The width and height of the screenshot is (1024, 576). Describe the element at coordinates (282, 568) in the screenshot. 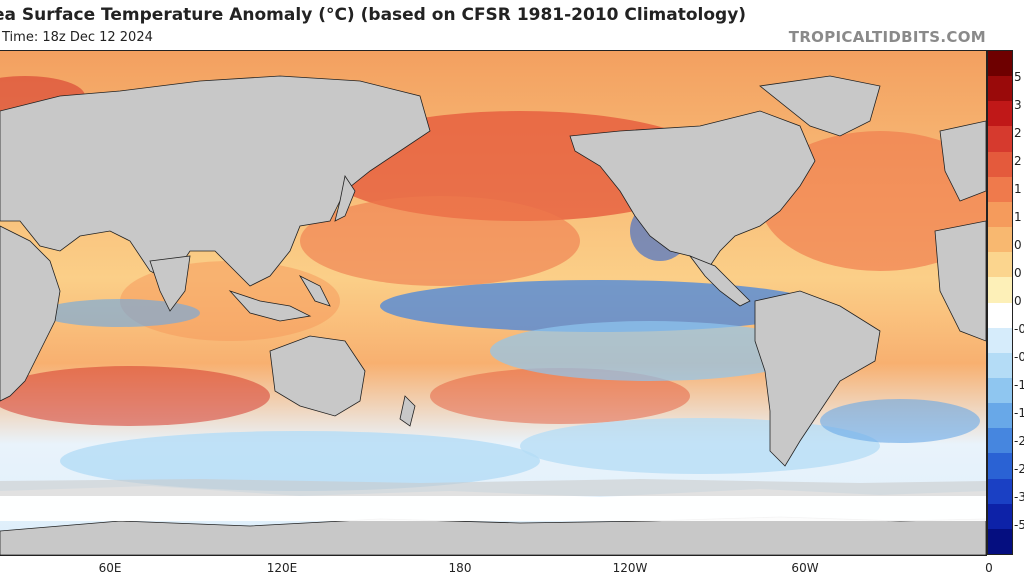

I see `longitude-label: 120E` at that location.